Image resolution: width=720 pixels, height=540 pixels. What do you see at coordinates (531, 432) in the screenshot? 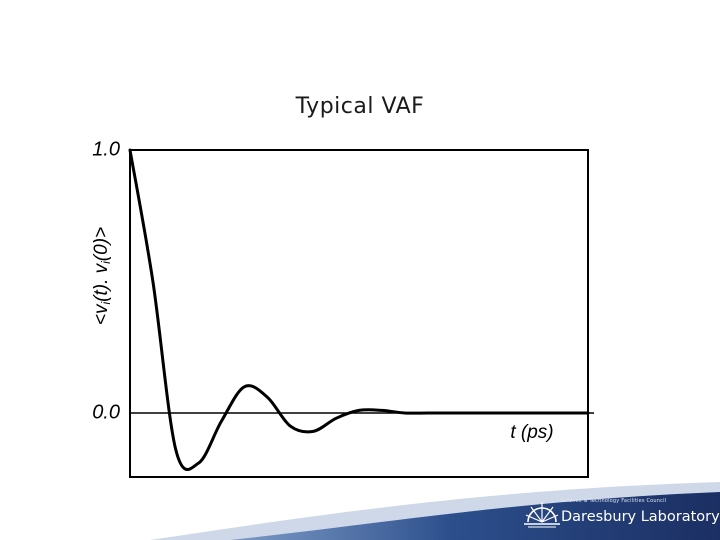
I see `x-axis-label: t (ps)` at bounding box center [531, 432].